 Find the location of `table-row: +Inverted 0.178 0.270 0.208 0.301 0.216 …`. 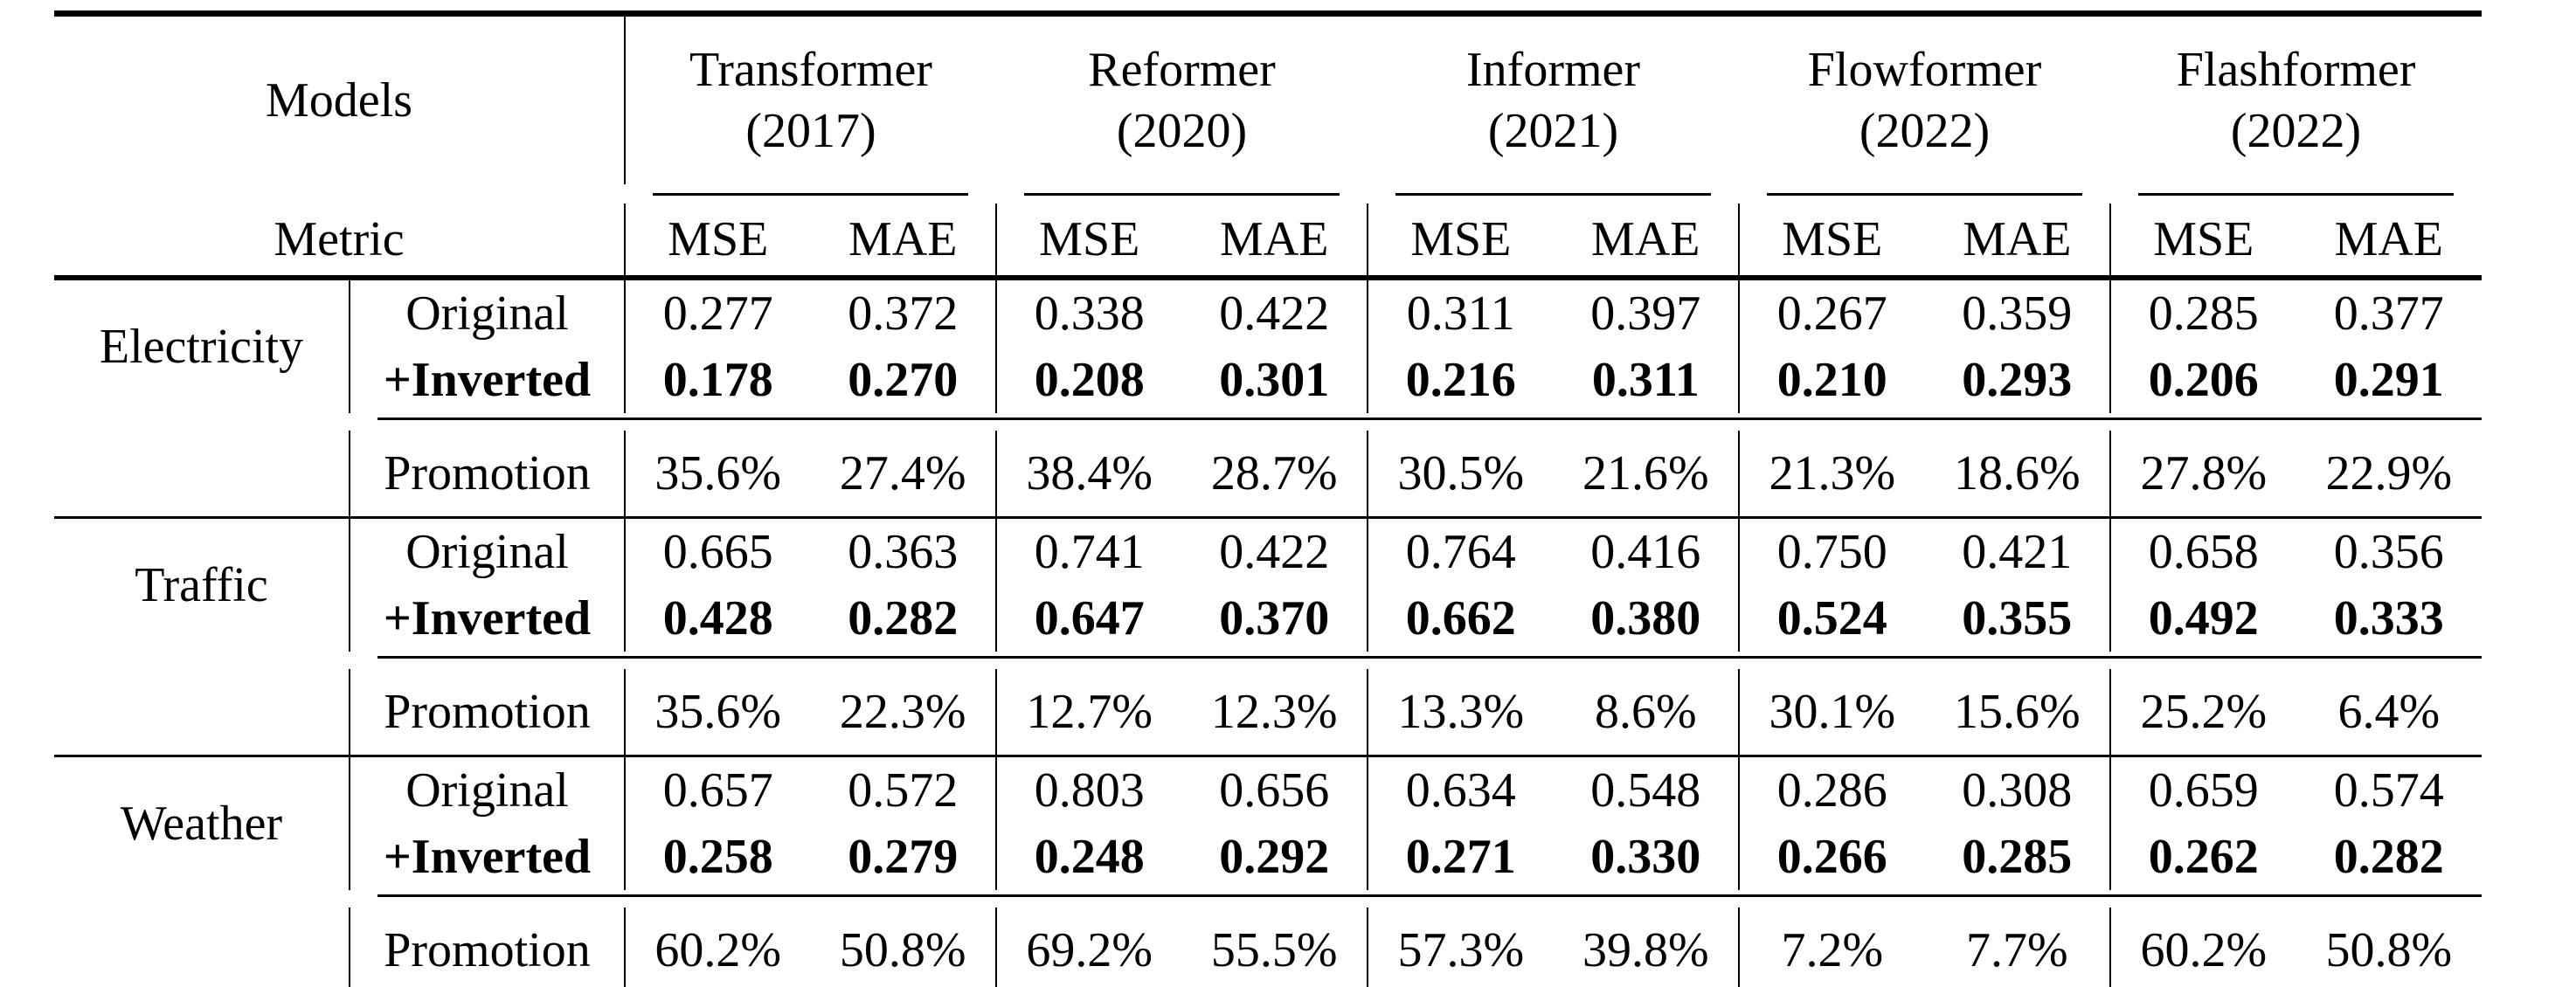

table-row: +Inverted 0.178 0.270 0.208 0.301 0.216 … is located at coordinates (1268, 380).